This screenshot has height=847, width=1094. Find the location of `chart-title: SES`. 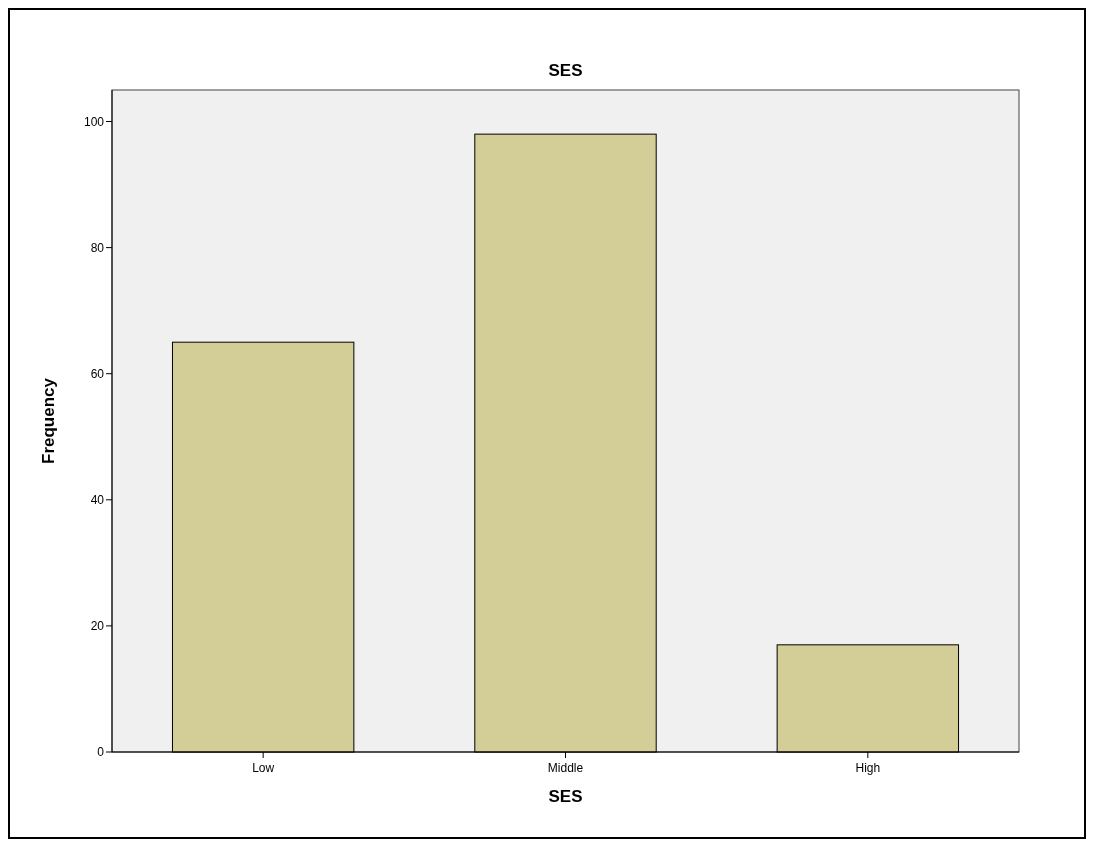

chart-title: SES is located at coordinates (565, 70).